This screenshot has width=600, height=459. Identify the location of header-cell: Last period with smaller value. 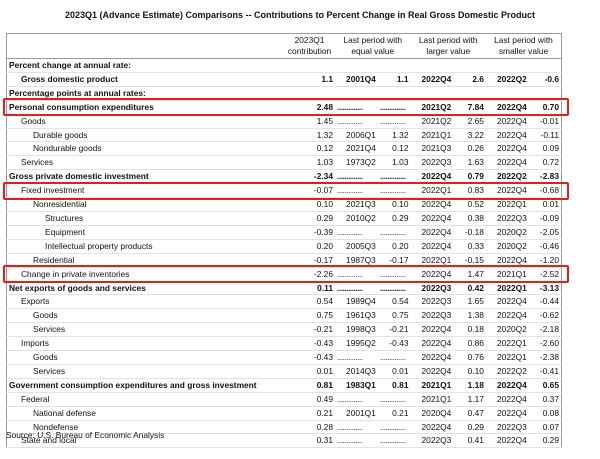
(523, 46).